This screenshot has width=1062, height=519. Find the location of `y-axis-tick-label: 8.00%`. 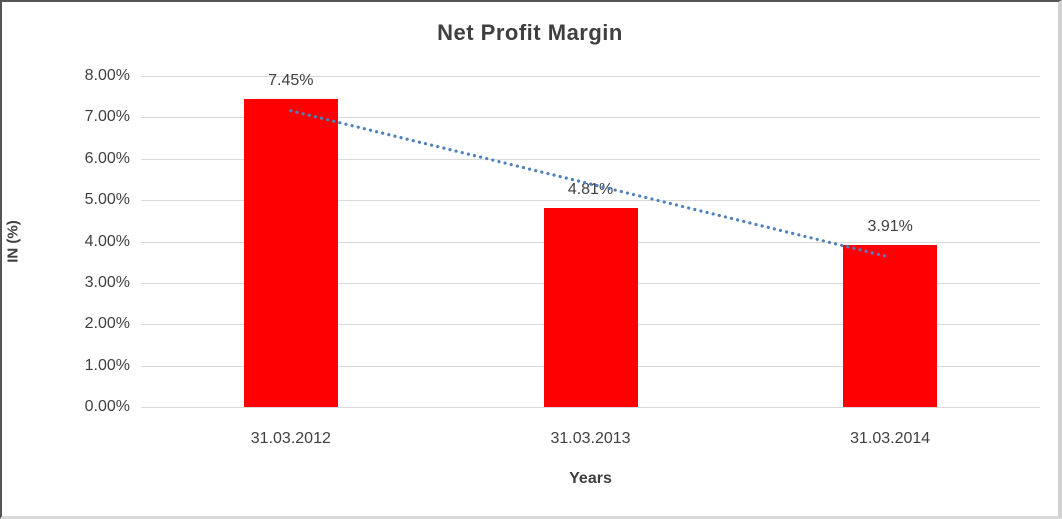

y-axis-tick-label: 8.00% is located at coordinates (107, 75).